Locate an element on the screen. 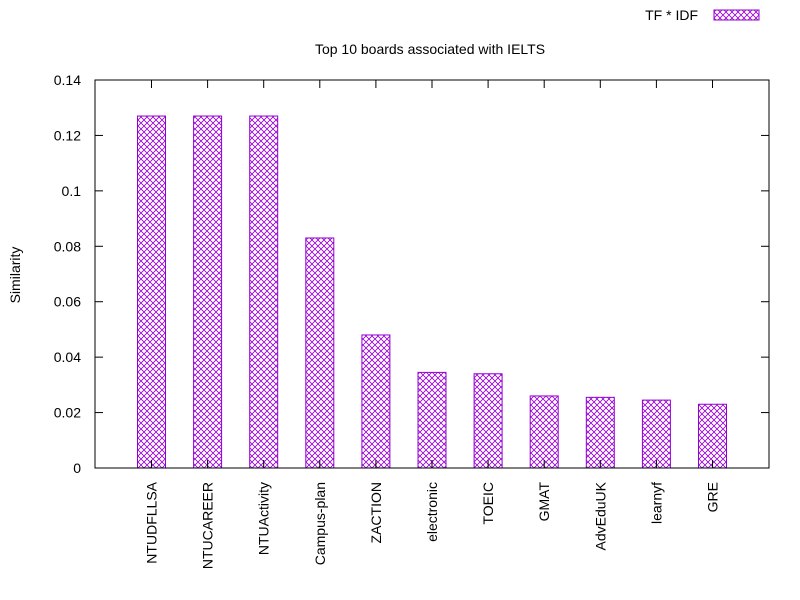 The height and width of the screenshot is (600, 800). bar-ntucareer is located at coordinates (208, 292).